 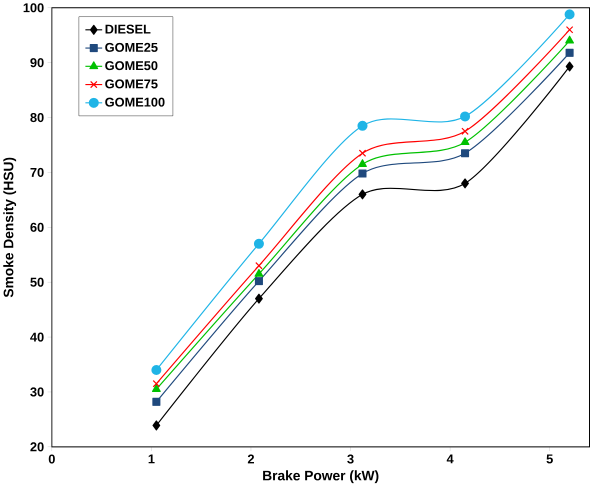 I want to click on x-tick-label: 4, so click(x=450, y=459).